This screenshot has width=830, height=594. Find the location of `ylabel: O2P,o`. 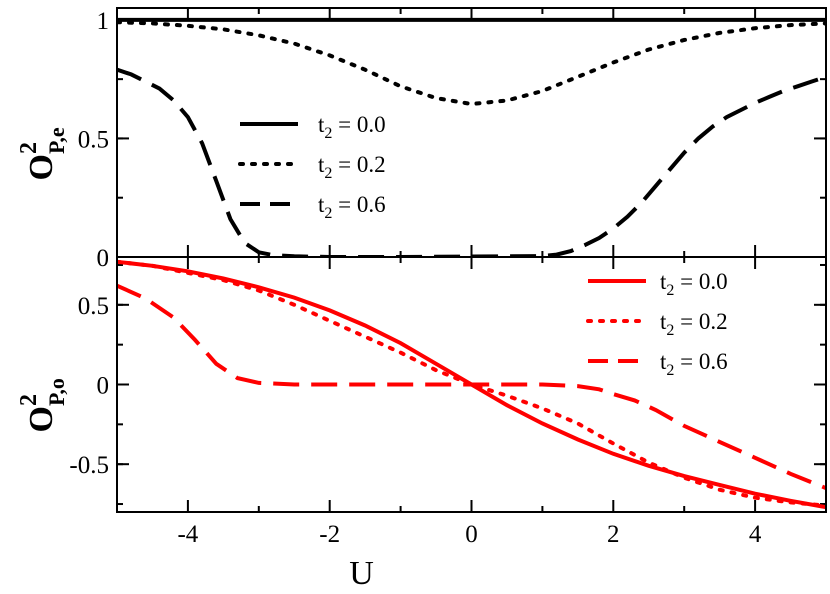

ylabel: O2P,o is located at coordinates (42, 405).